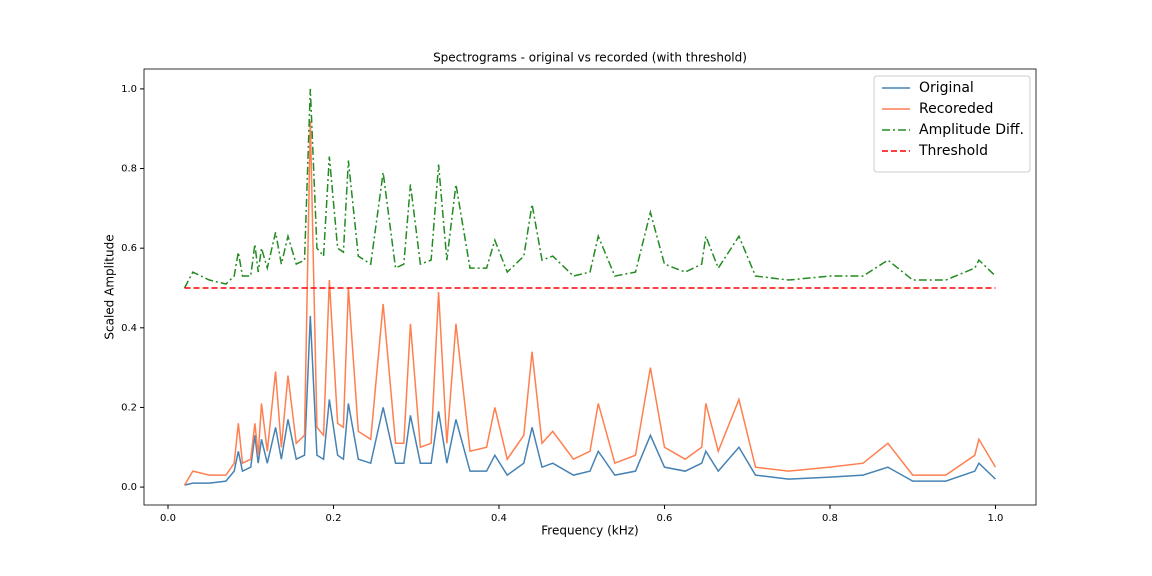 The image size is (1152, 576). What do you see at coordinates (129, 407) in the screenshot?
I see `y-tick-label: 0.2` at bounding box center [129, 407].